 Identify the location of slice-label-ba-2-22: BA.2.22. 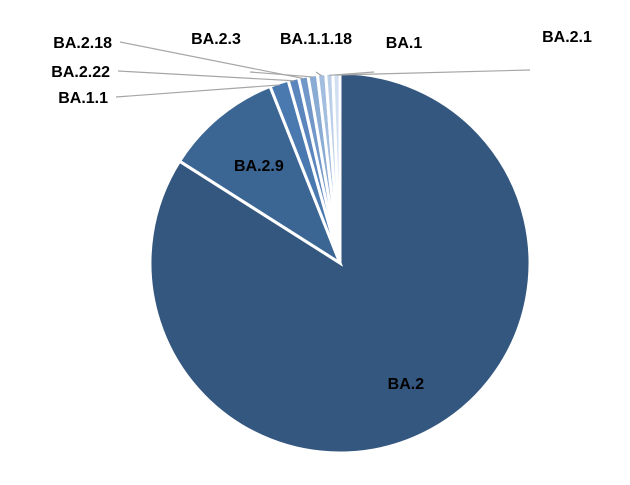
(80, 72).